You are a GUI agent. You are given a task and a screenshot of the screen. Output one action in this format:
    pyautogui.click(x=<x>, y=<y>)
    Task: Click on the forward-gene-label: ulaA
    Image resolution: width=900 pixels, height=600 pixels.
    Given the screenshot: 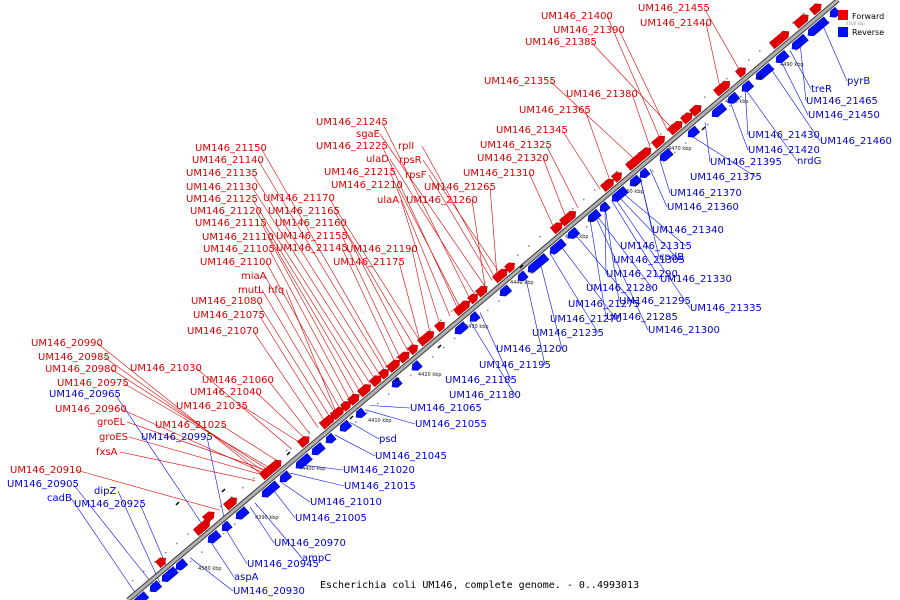 What is the action you would take?
    pyautogui.click(x=388, y=200)
    